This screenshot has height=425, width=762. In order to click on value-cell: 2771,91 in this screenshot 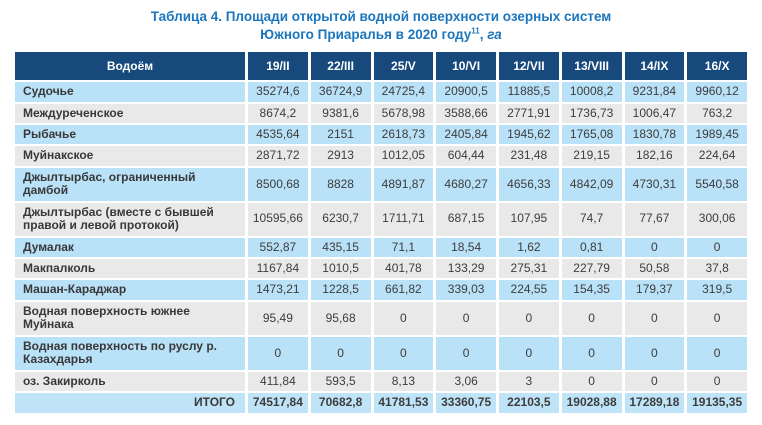, I will do `click(529, 113)`.